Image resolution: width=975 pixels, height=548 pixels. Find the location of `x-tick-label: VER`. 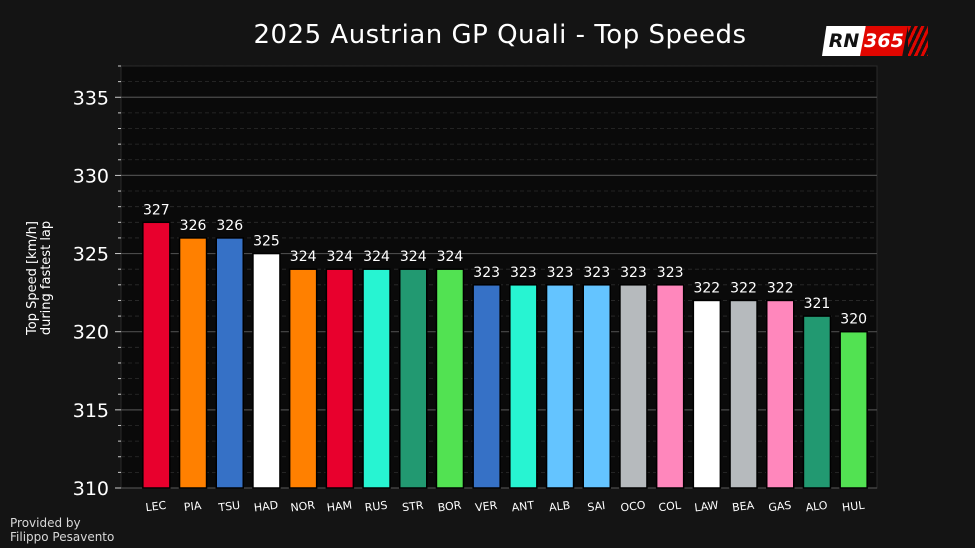

x-tick-label: VER is located at coordinates (486, 507).